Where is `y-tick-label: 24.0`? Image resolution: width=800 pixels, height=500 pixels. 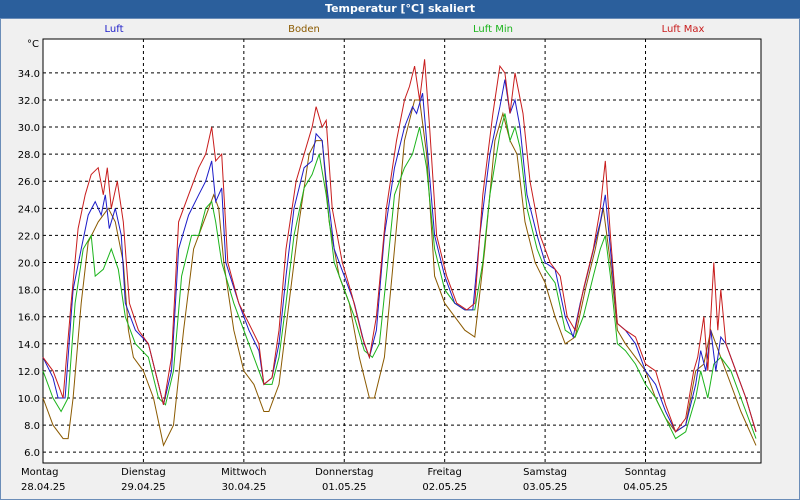 y-tick-label: 24.0 is located at coordinates (29, 209).